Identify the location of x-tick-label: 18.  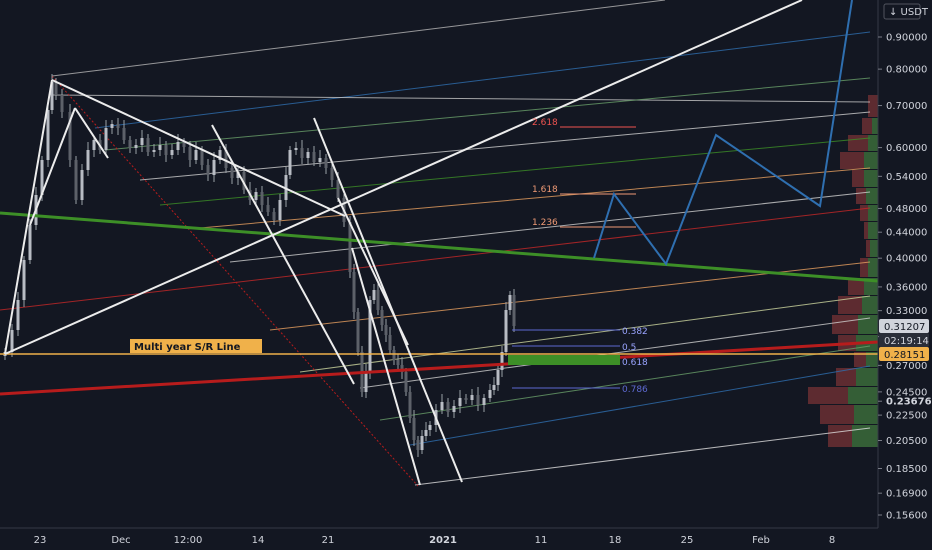
(615, 540).